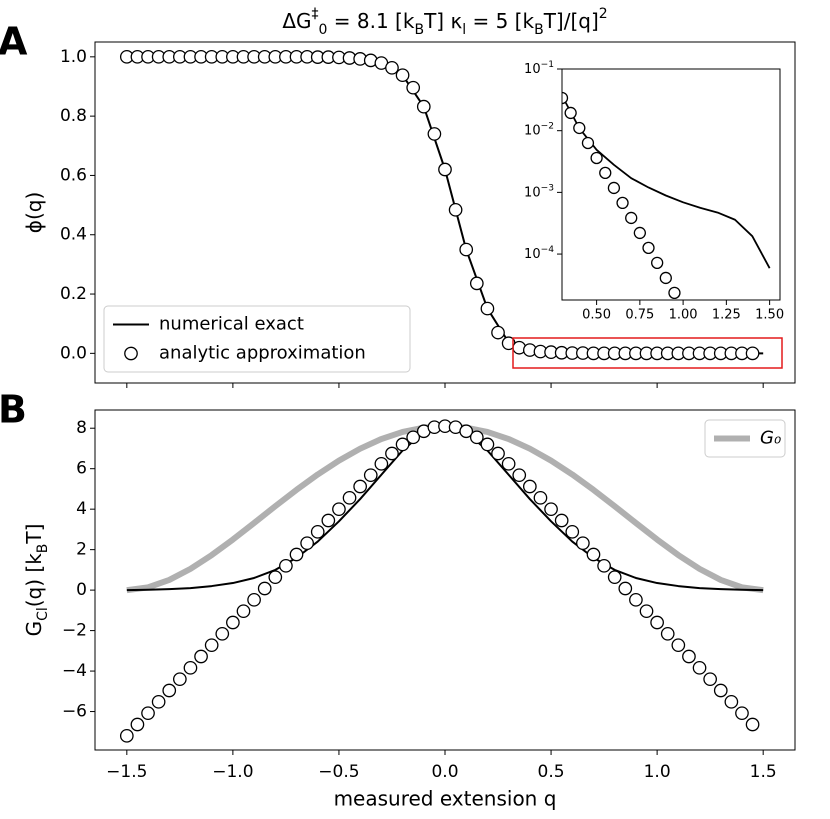 The height and width of the screenshot is (819, 830). I want to click on legend-box, so click(257, 339).